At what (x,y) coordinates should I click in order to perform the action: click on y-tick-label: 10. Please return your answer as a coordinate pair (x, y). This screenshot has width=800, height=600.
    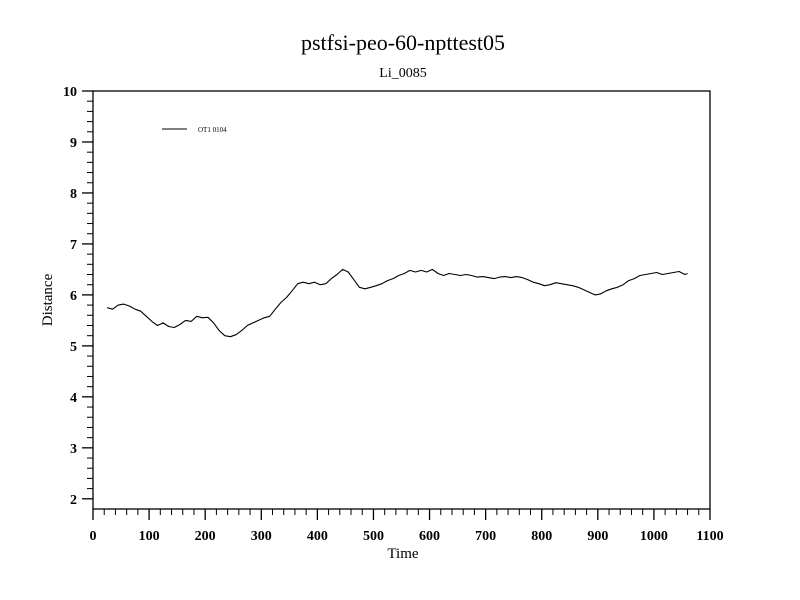
    Looking at the image, I should click on (70, 92).